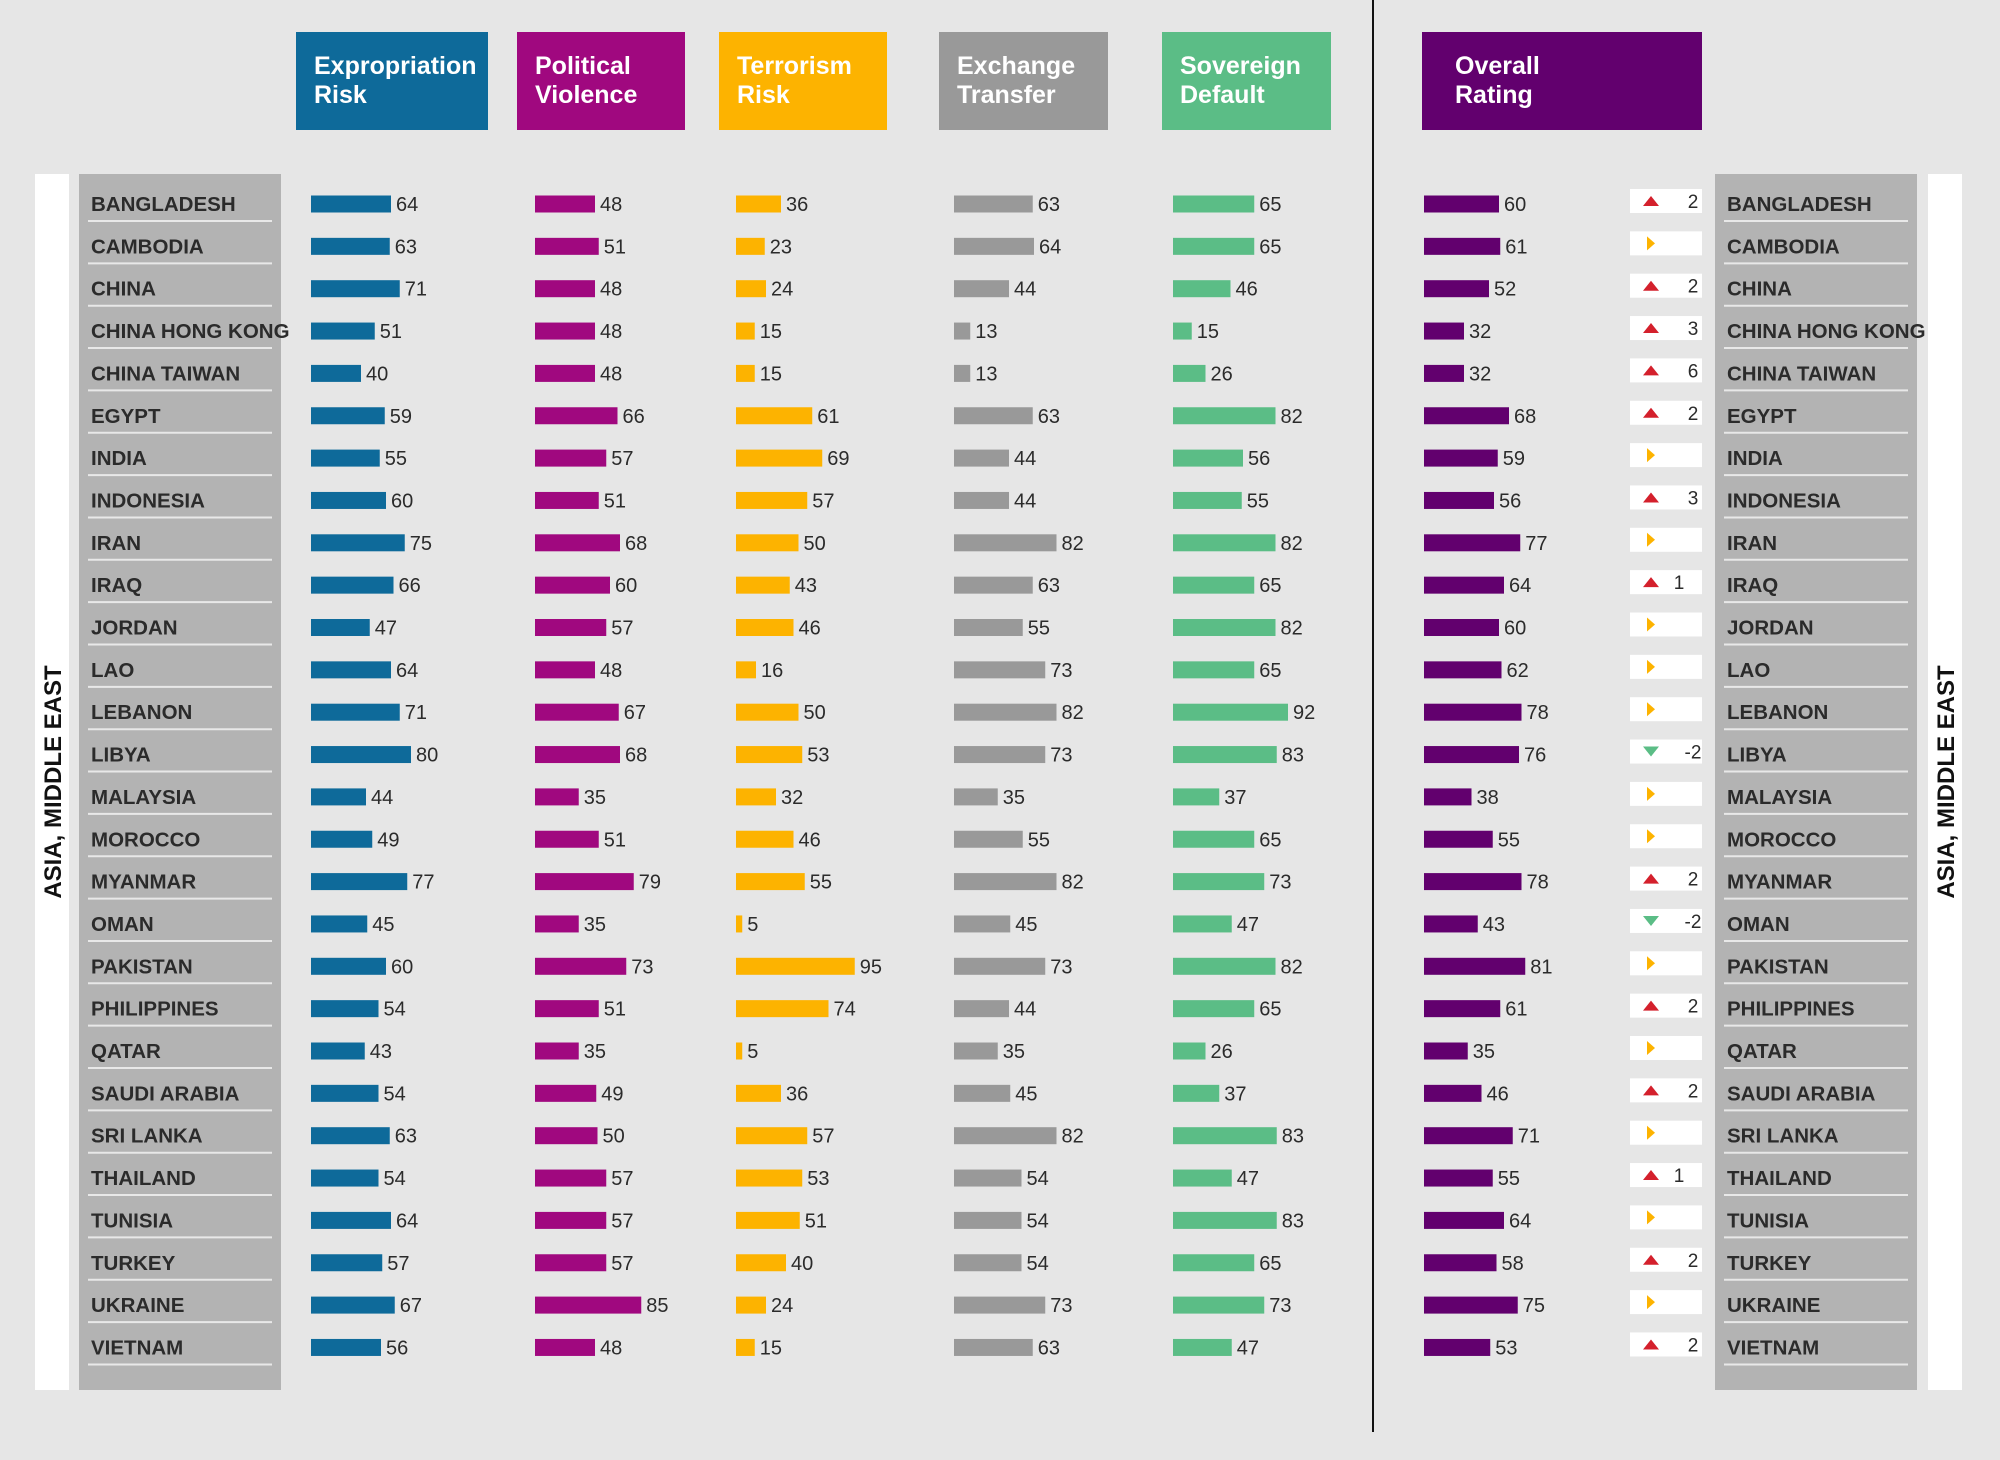 This screenshot has height=1460, width=2000. Describe the element at coordinates (1801, 373) in the screenshot. I see `country-label-right: CHINA TAIWAN` at that location.